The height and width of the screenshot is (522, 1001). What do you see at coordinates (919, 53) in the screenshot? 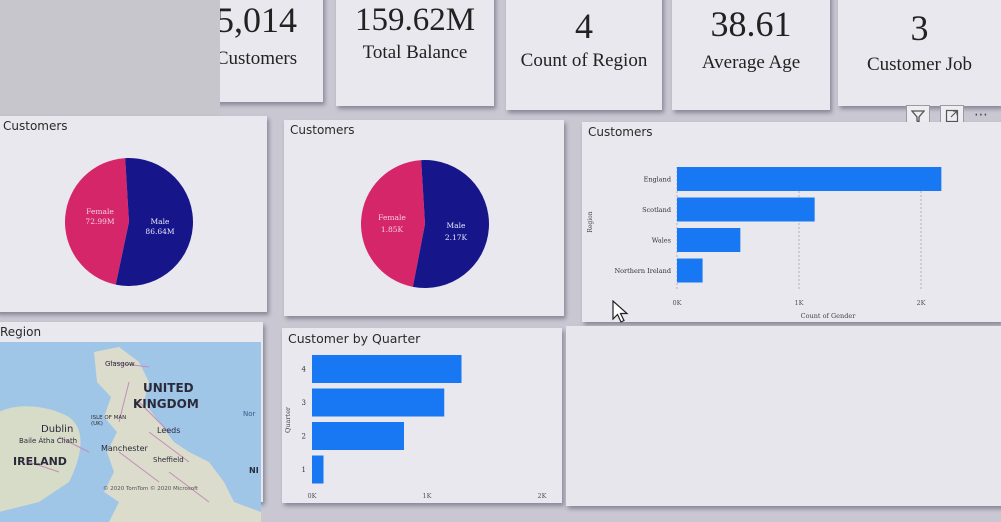
I see `kpi-card-customer-job: 3 Customer Job` at bounding box center [919, 53].